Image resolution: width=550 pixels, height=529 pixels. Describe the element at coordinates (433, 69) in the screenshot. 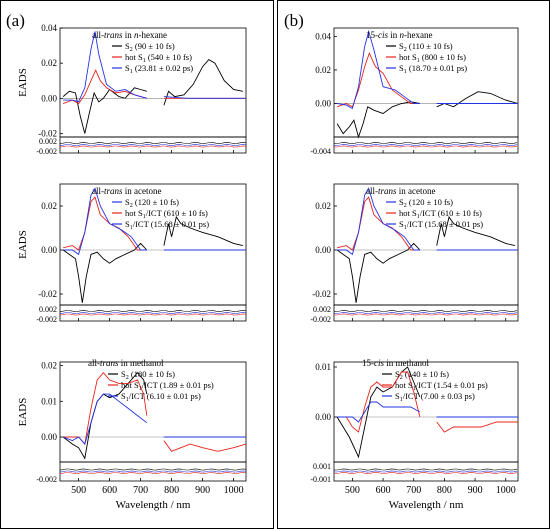

I see `legend-entry: S1 (18.70 ± 0.01 ps)` at that location.